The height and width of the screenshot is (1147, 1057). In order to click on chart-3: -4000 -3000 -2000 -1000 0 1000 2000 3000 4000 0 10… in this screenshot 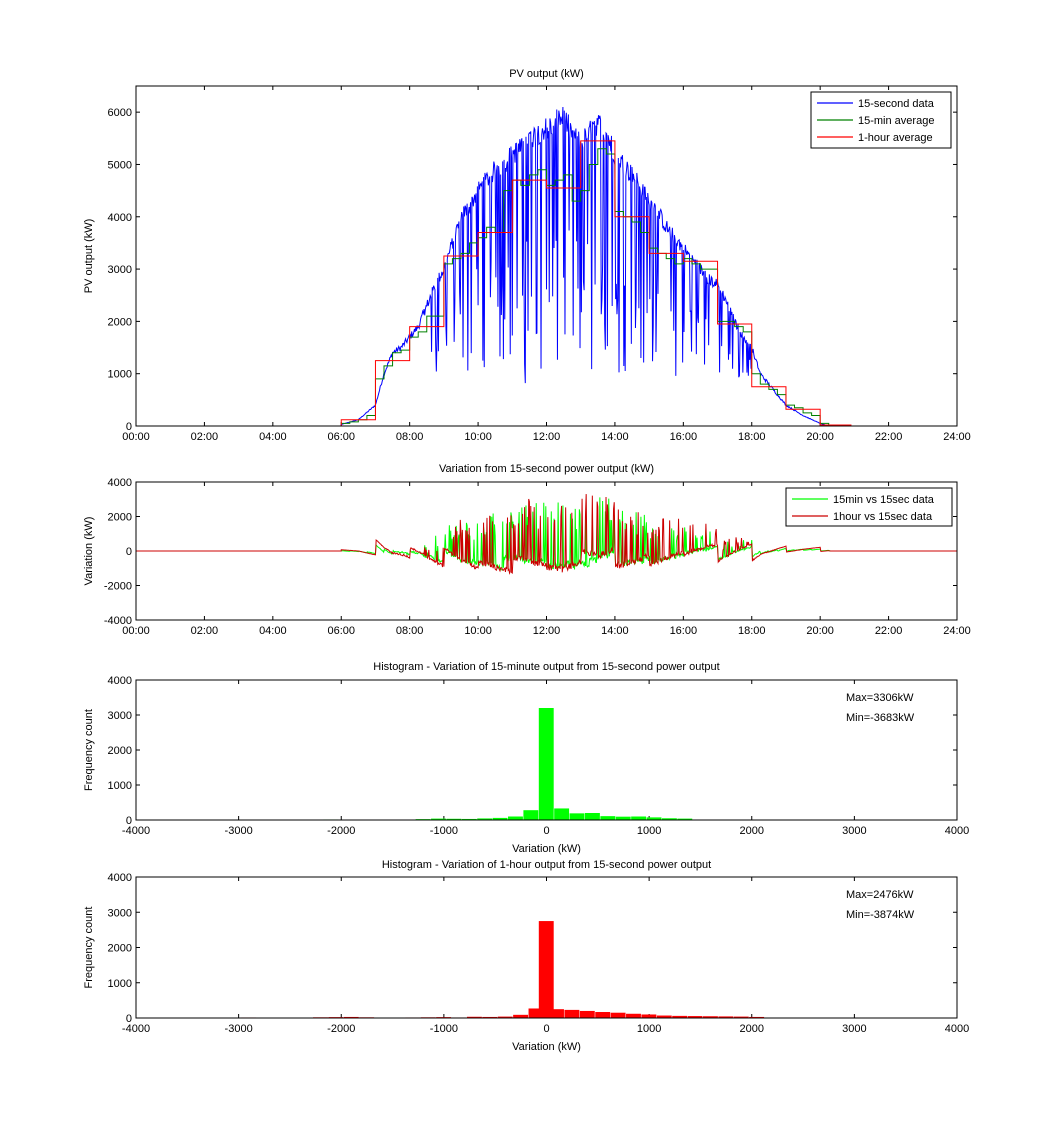, I will do `click(526, 956)`.